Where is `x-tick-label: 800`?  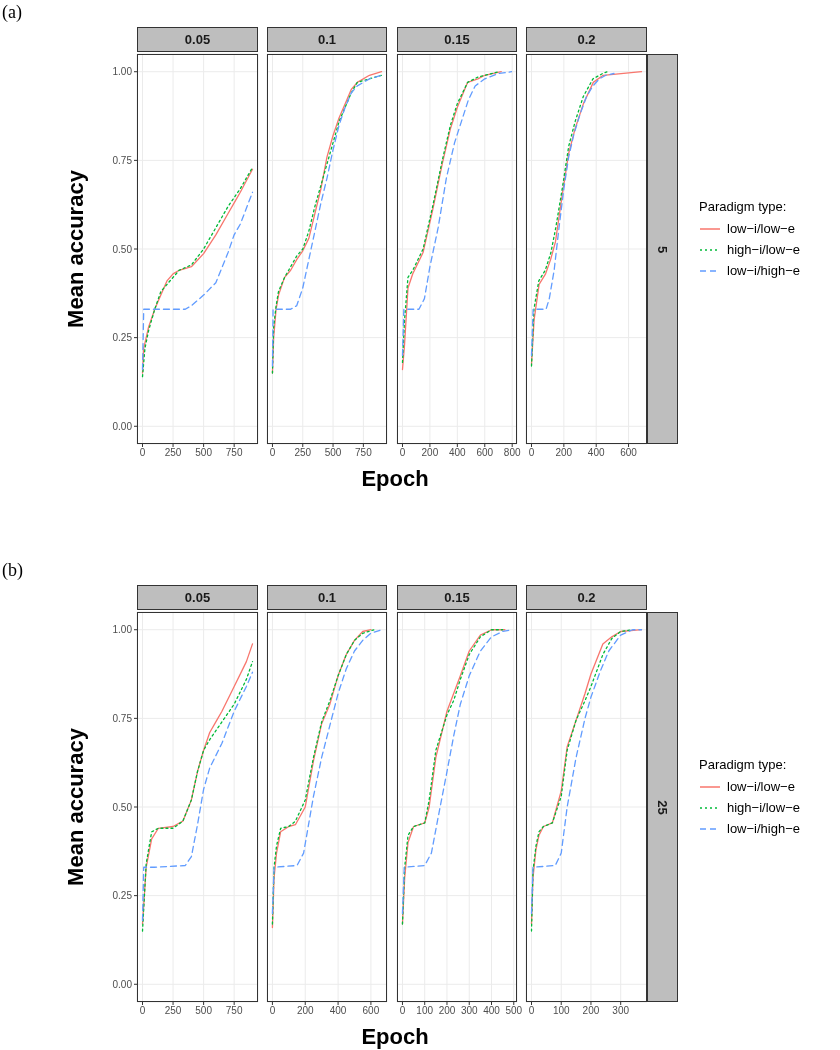
x-tick-label: 800 is located at coordinates (512, 453).